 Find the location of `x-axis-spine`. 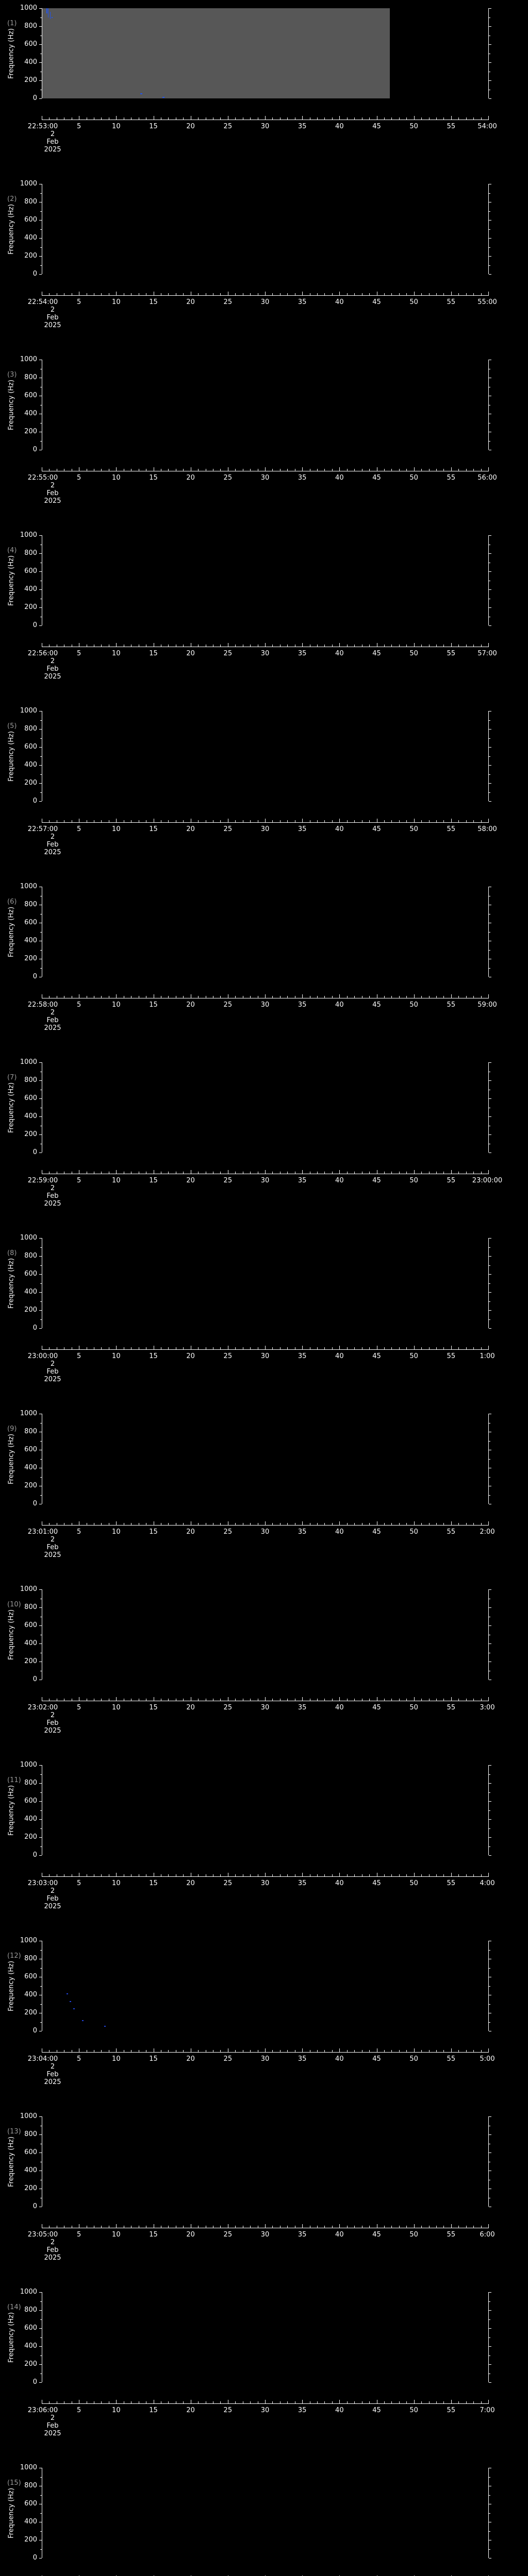

x-axis-spine is located at coordinates (265, 295).